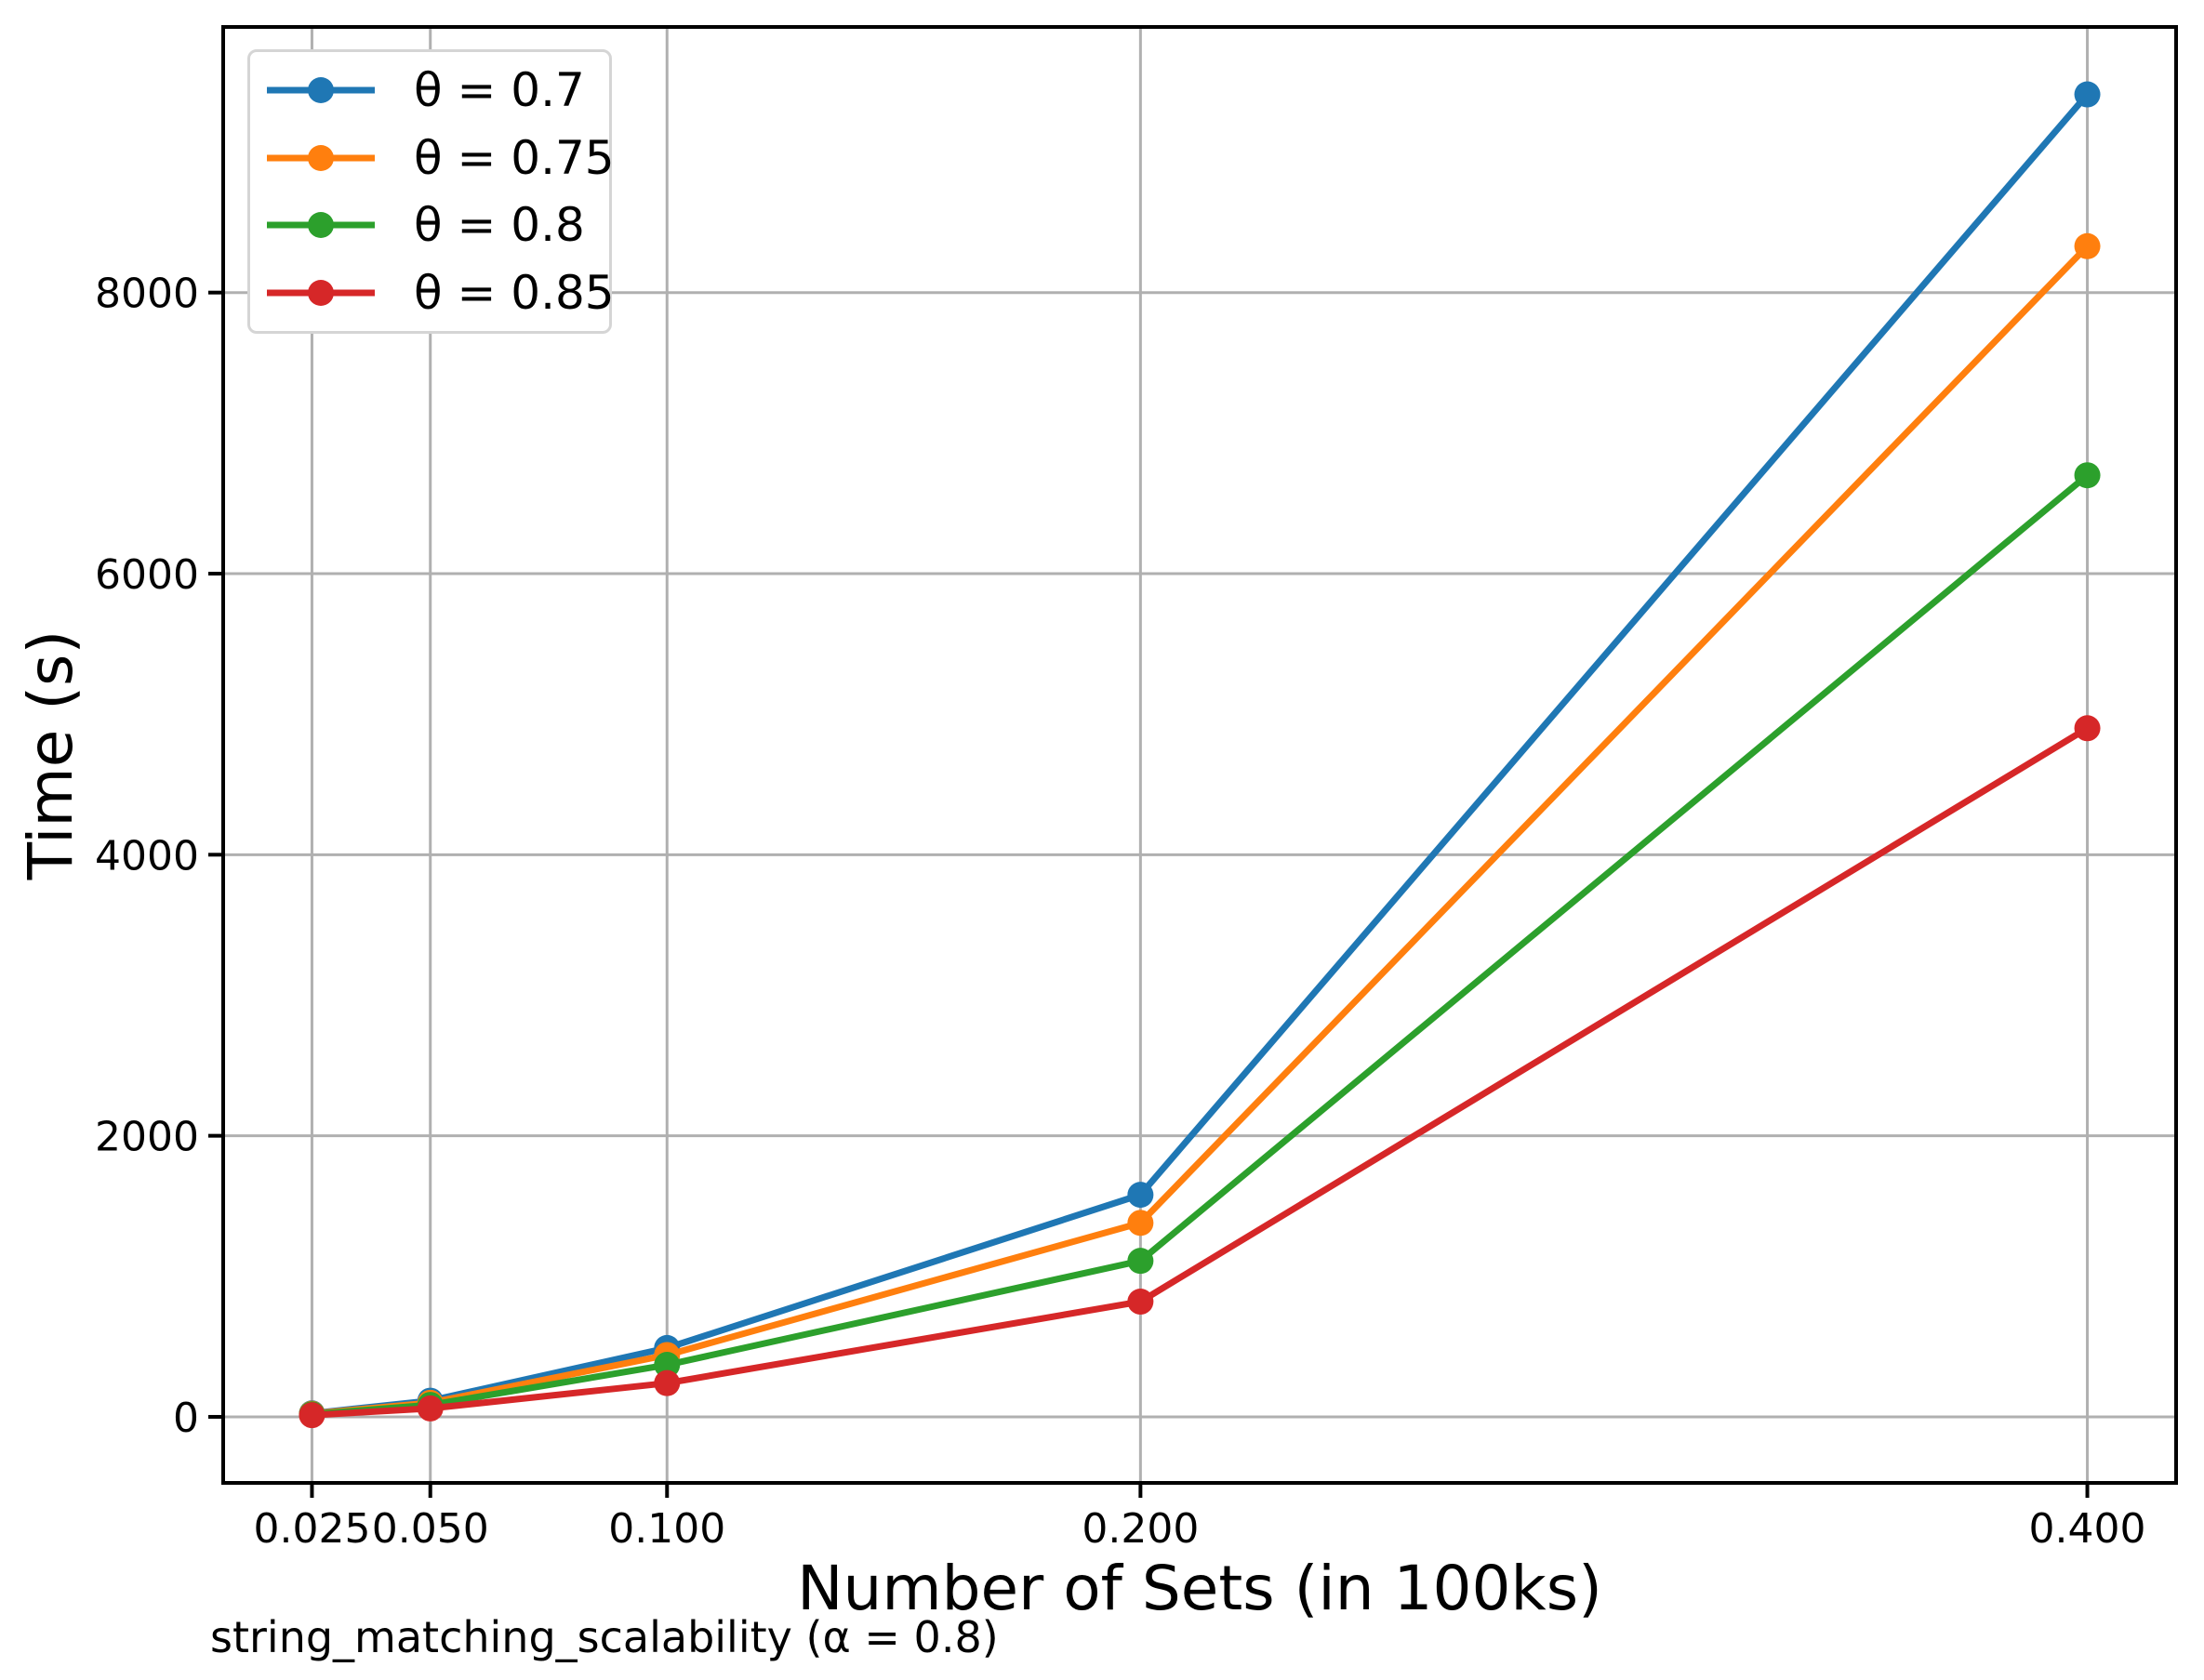  I want to click on x-axis-label: Number of Sets (in 100ks), so click(1199, 1588).